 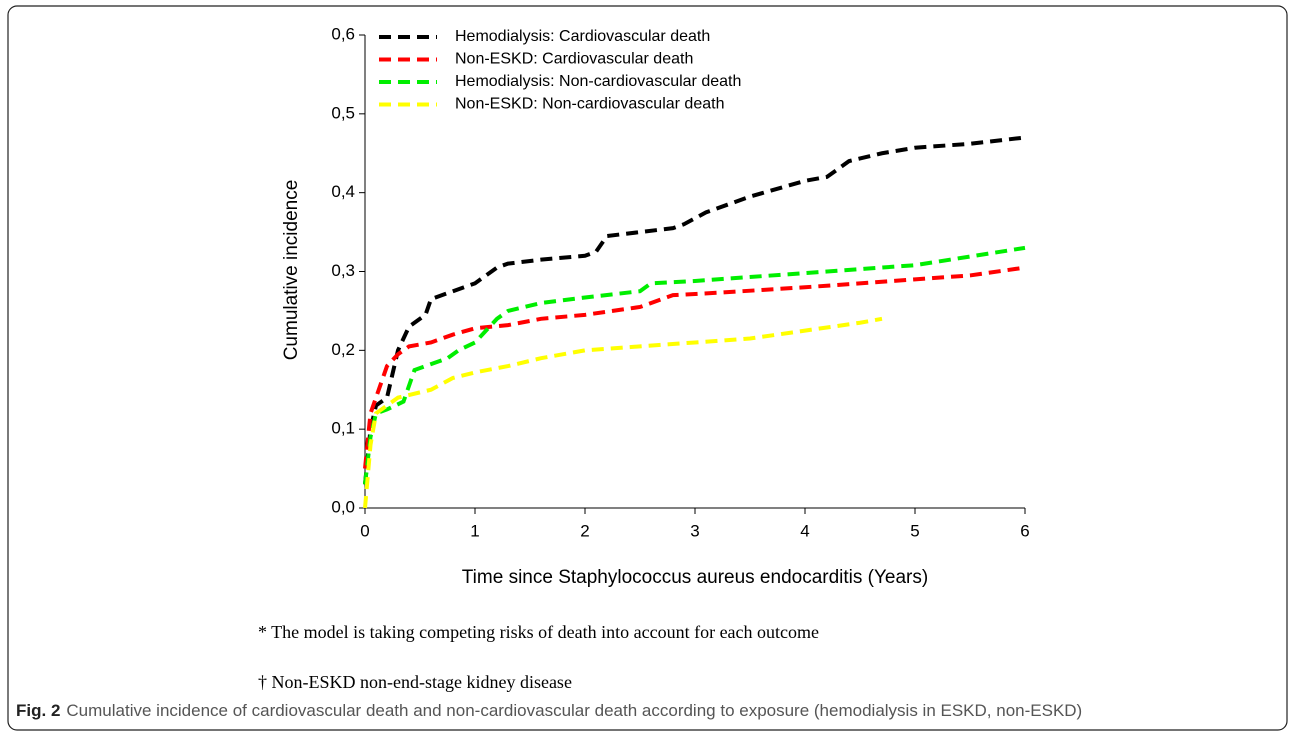 What do you see at coordinates (291, 270) in the screenshot?
I see `y-axis-label: Cumulative incidence` at bounding box center [291, 270].